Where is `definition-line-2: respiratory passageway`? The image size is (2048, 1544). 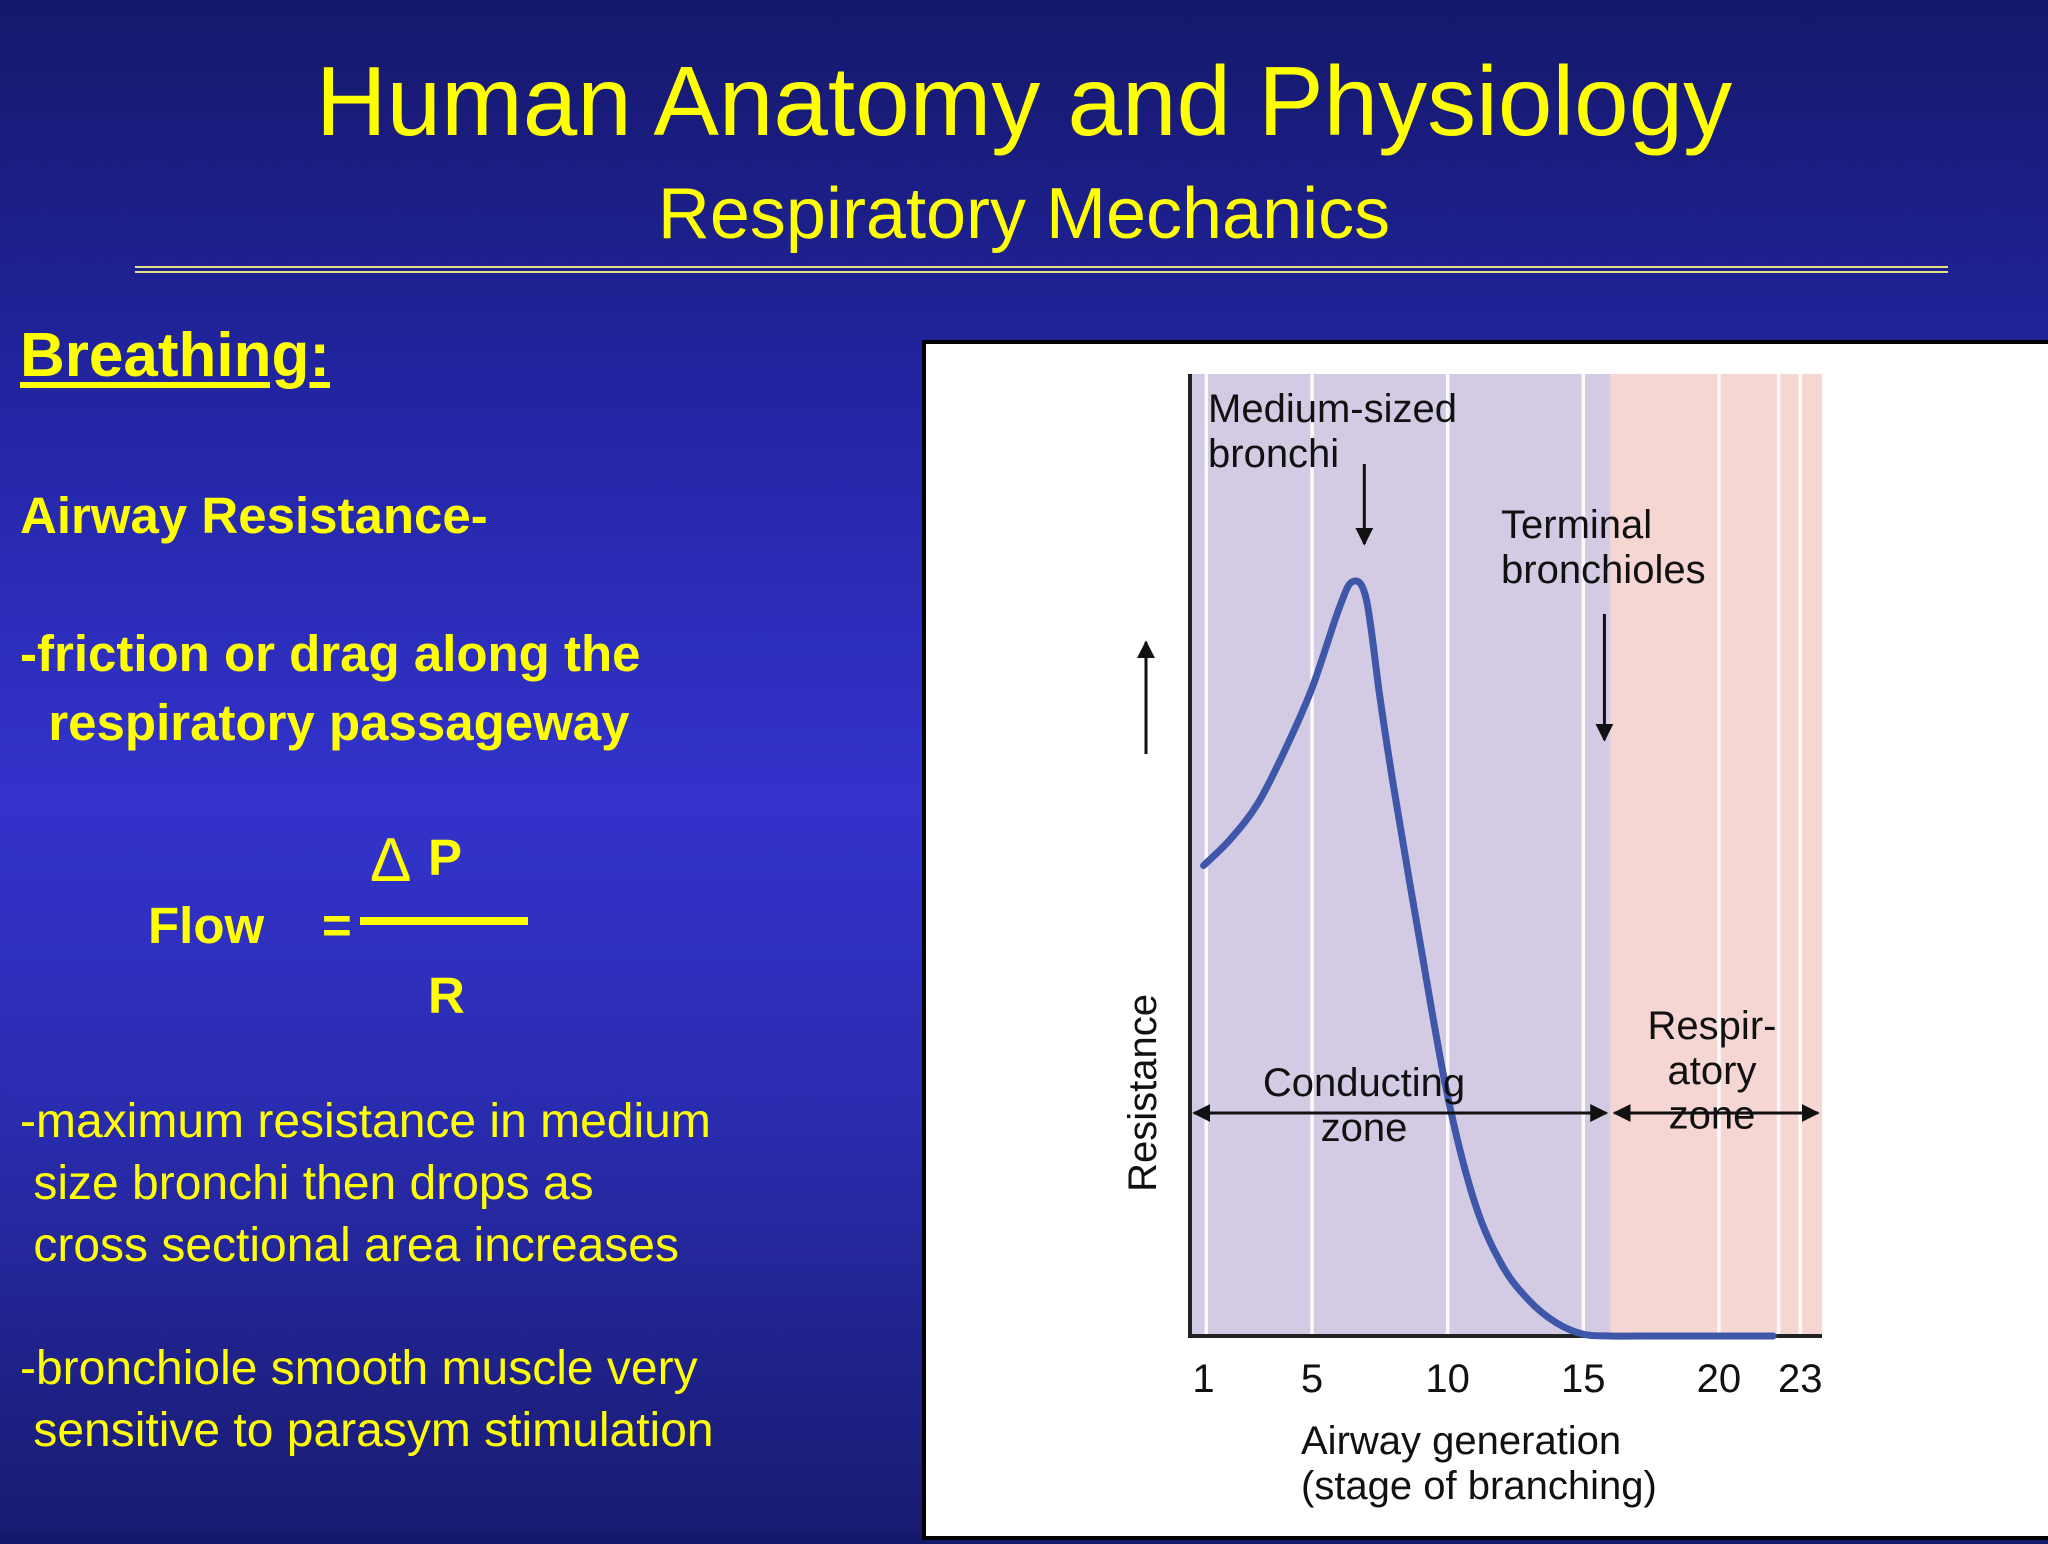
definition-line-2: respiratory passageway is located at coordinates (325, 722).